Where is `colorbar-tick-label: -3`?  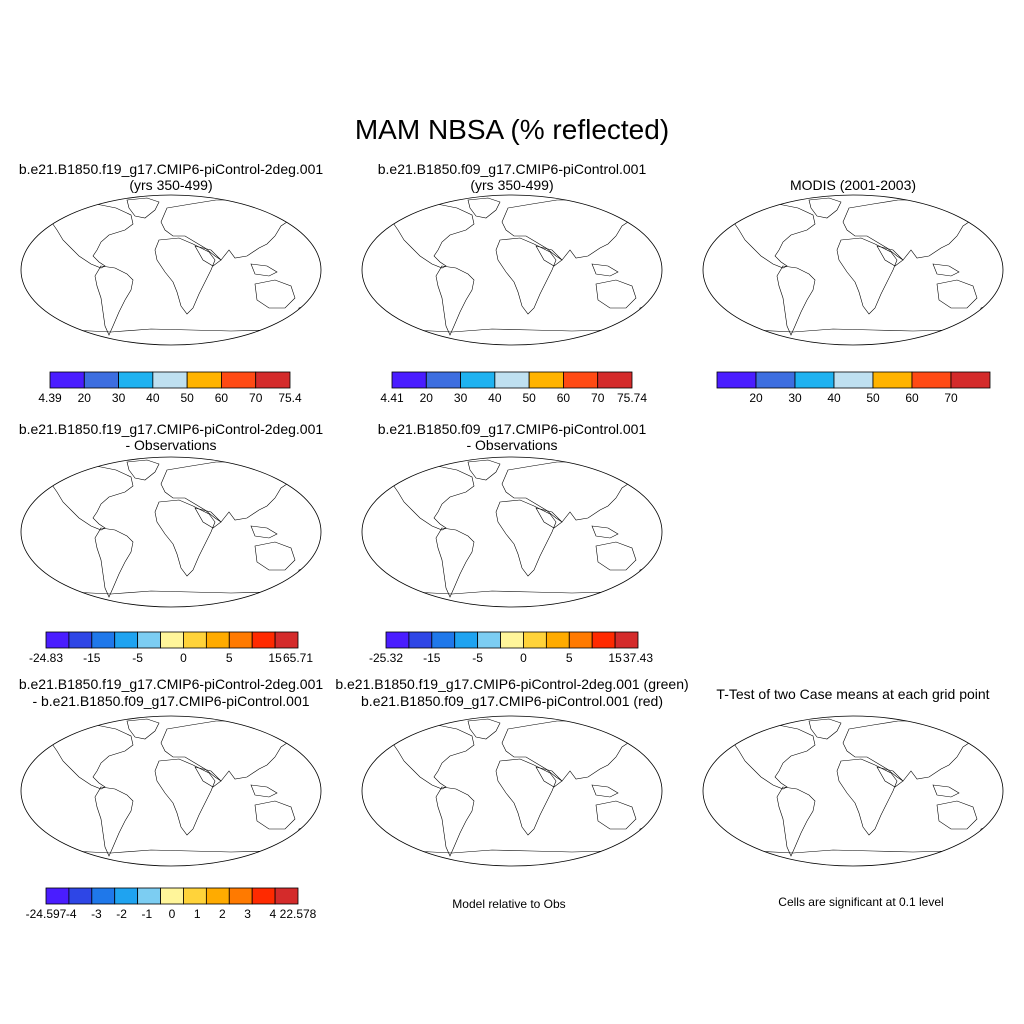
colorbar-tick-label: -3 is located at coordinates (96, 914).